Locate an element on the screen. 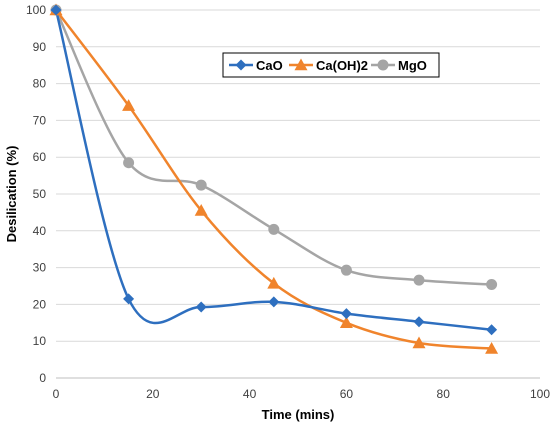  y-tick-labels: 0 10 20 30 40 50 60 70 80 90 100 is located at coordinates (36, 194).